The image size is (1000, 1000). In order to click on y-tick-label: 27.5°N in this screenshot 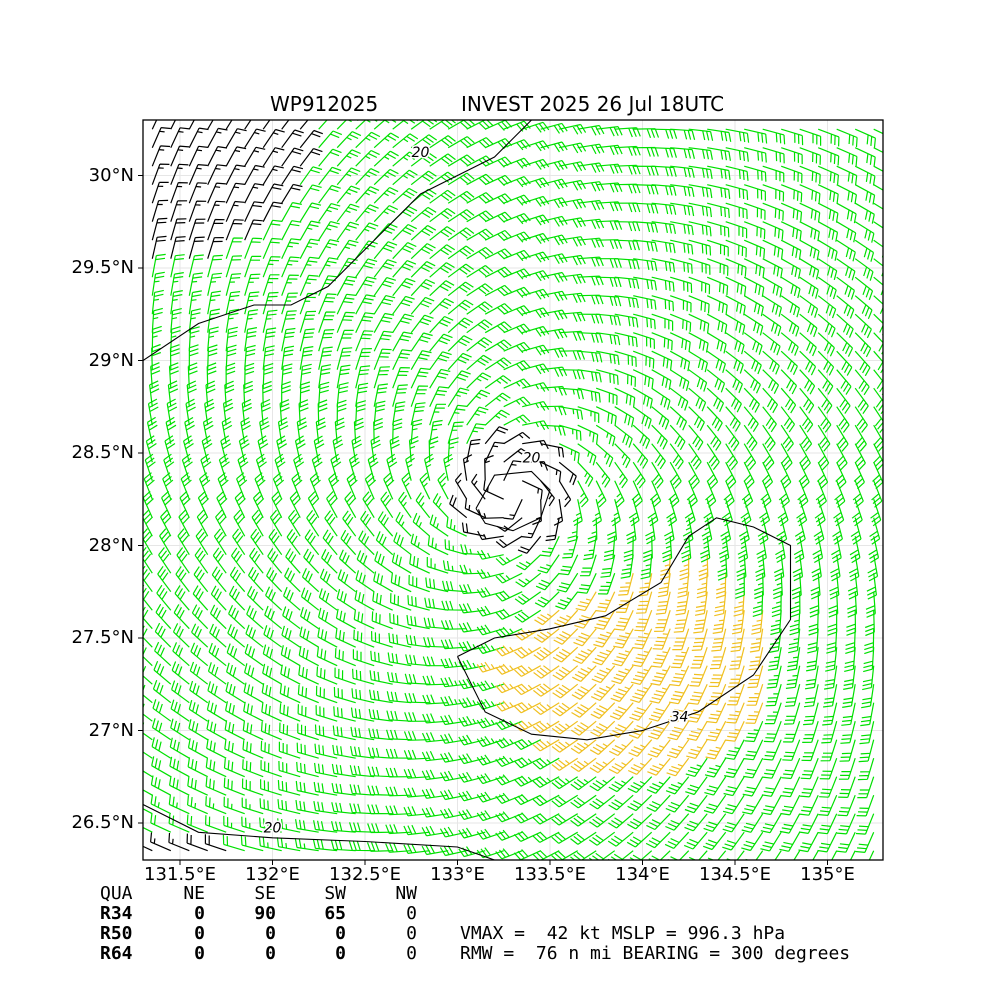, I will do `click(102, 637)`.